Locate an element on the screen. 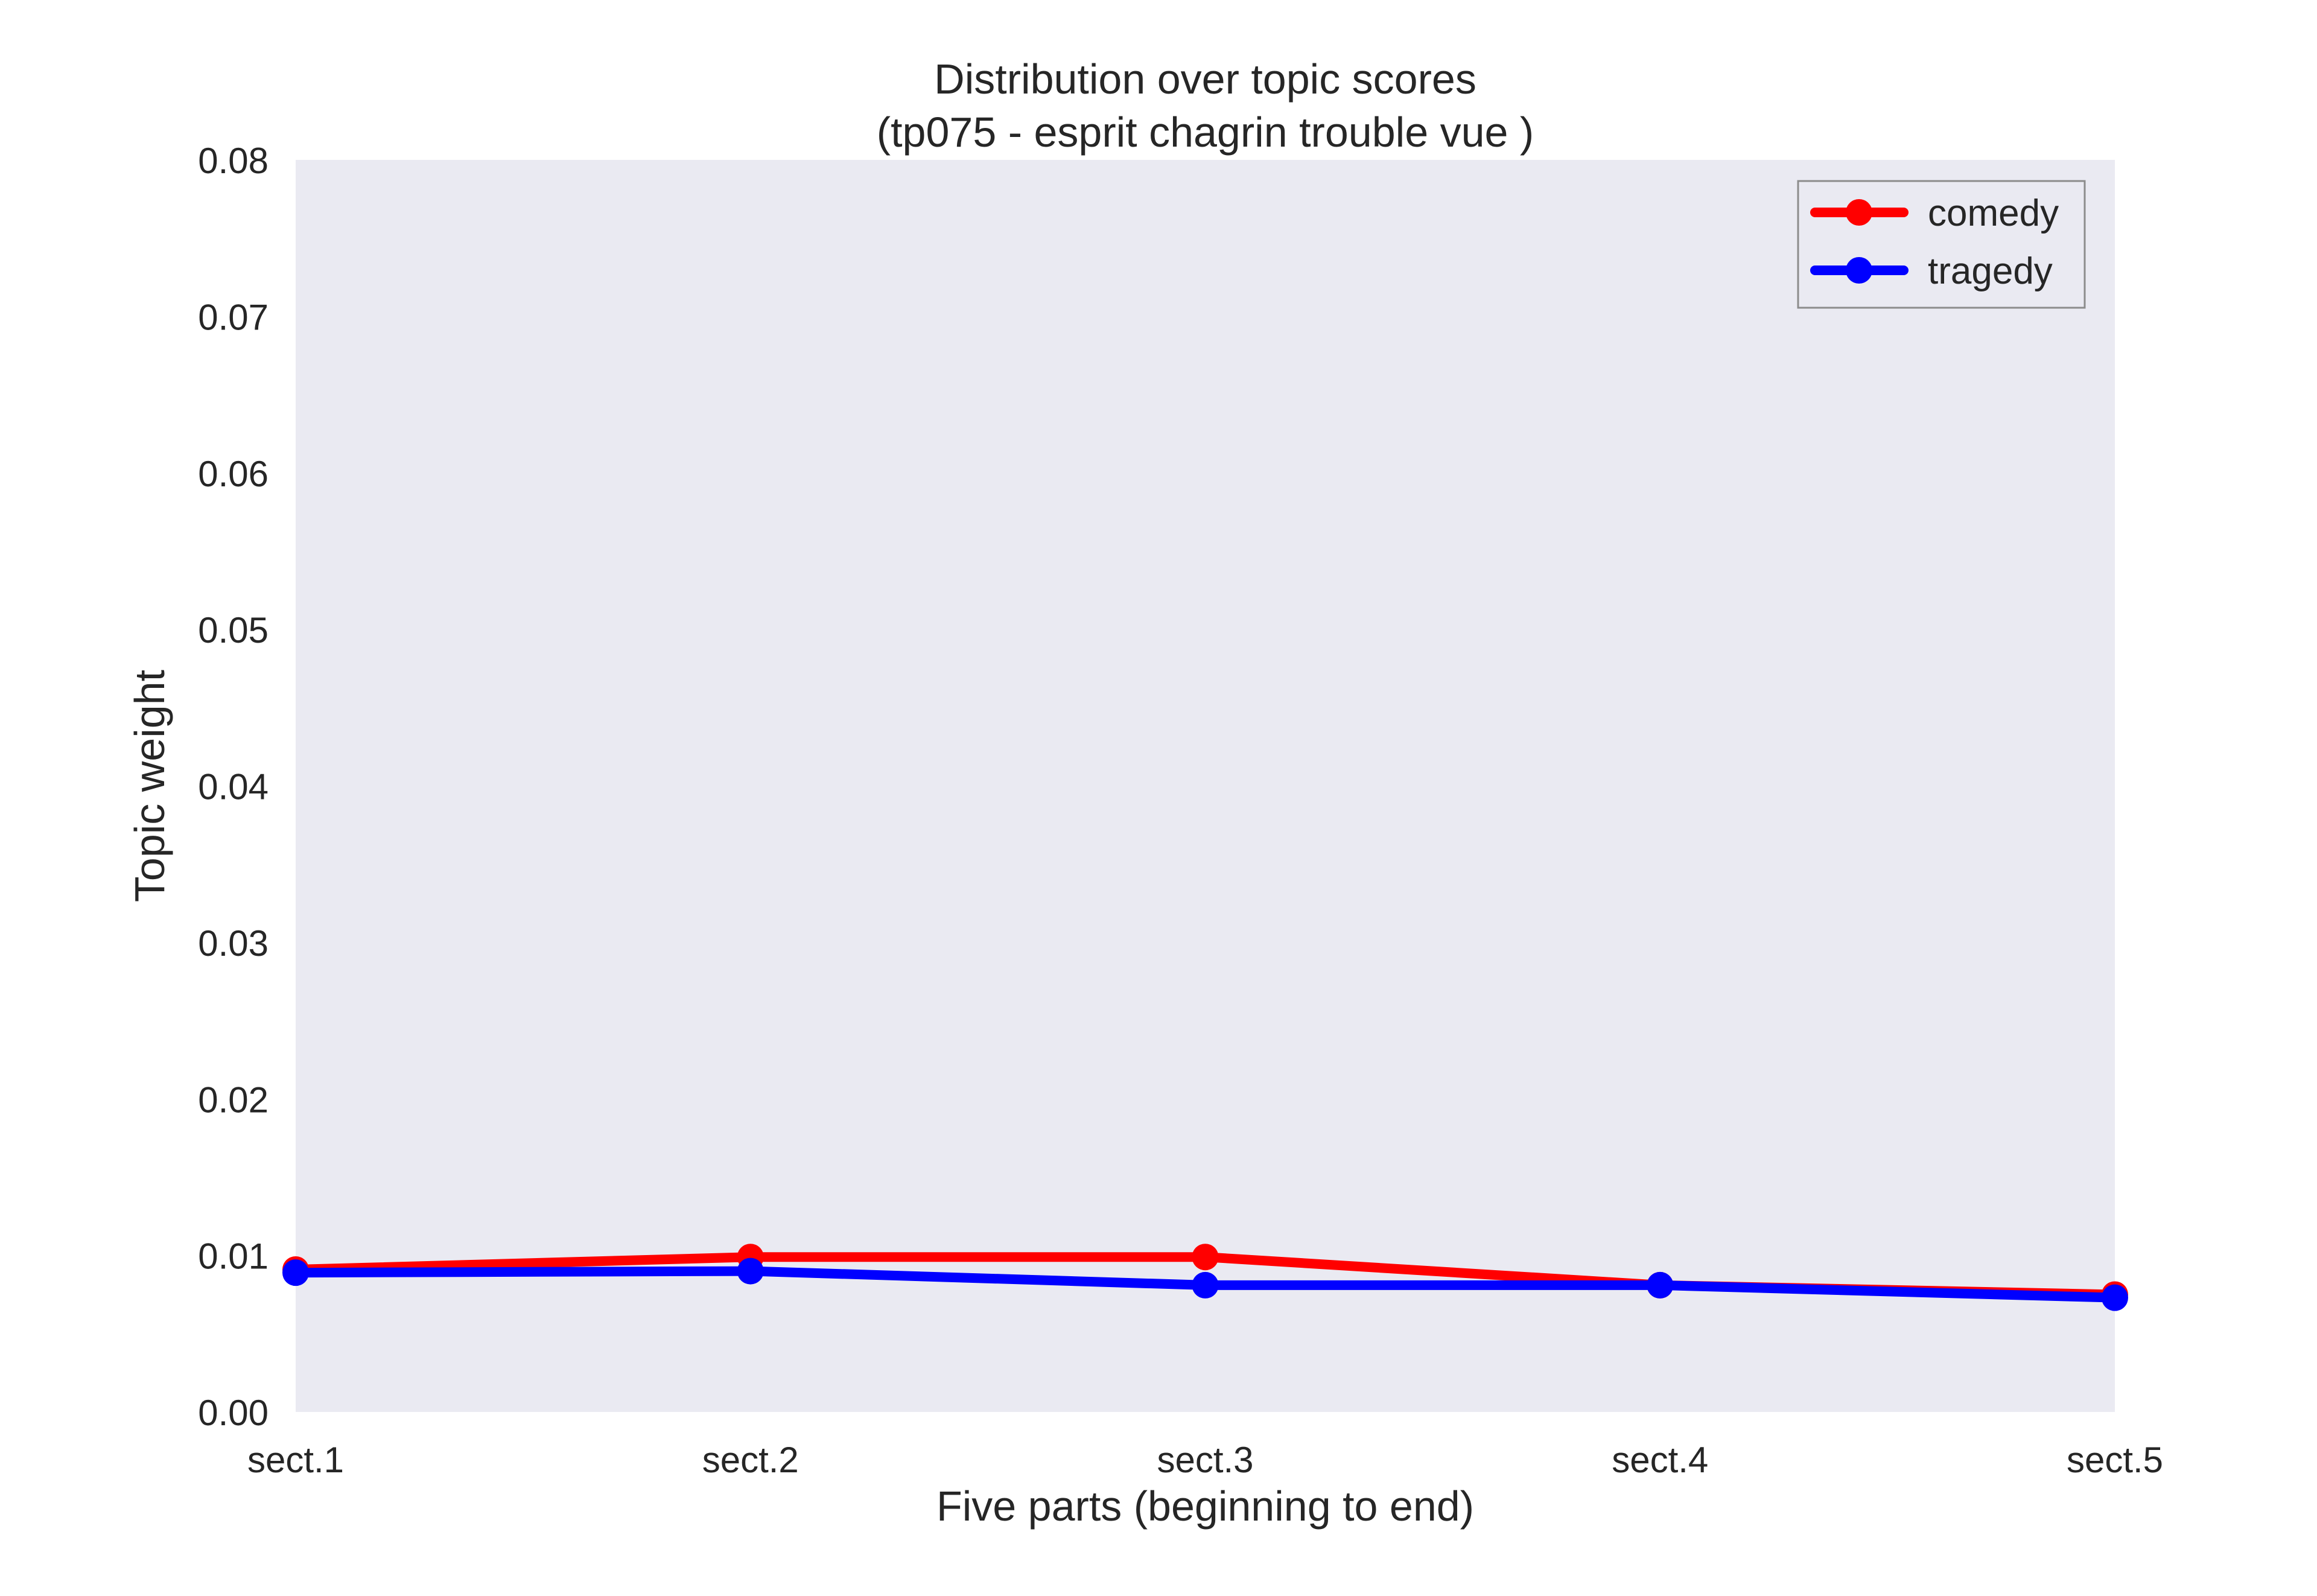 Image resolution: width=2317 pixels, height=1596 pixels. y-tick-label: 0.03 is located at coordinates (233, 944).